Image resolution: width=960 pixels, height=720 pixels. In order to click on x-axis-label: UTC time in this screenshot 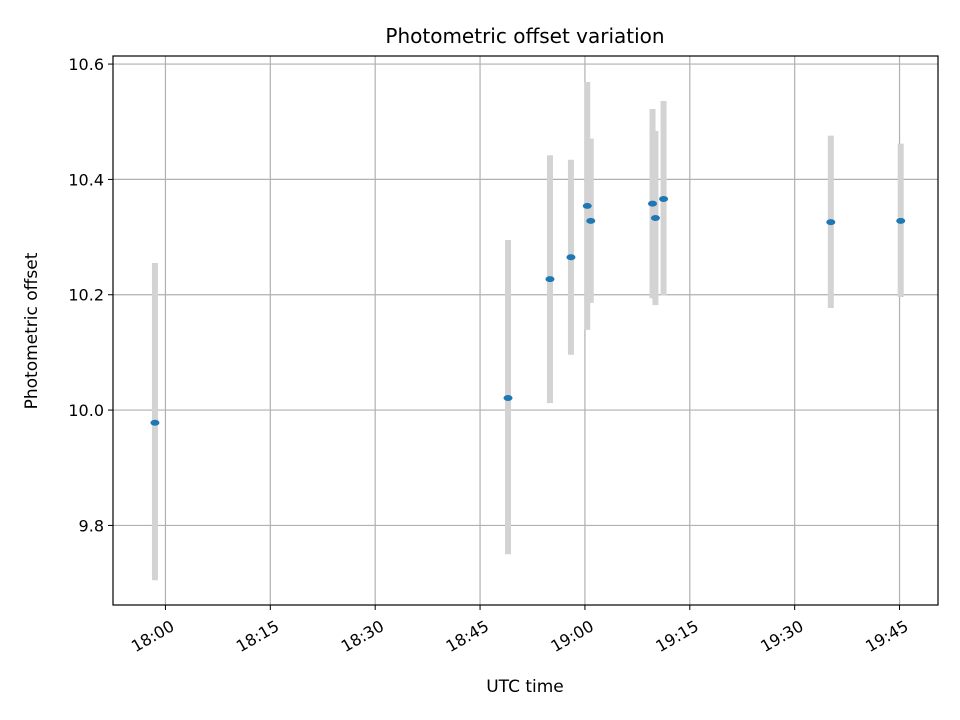, I will do `click(525, 687)`.